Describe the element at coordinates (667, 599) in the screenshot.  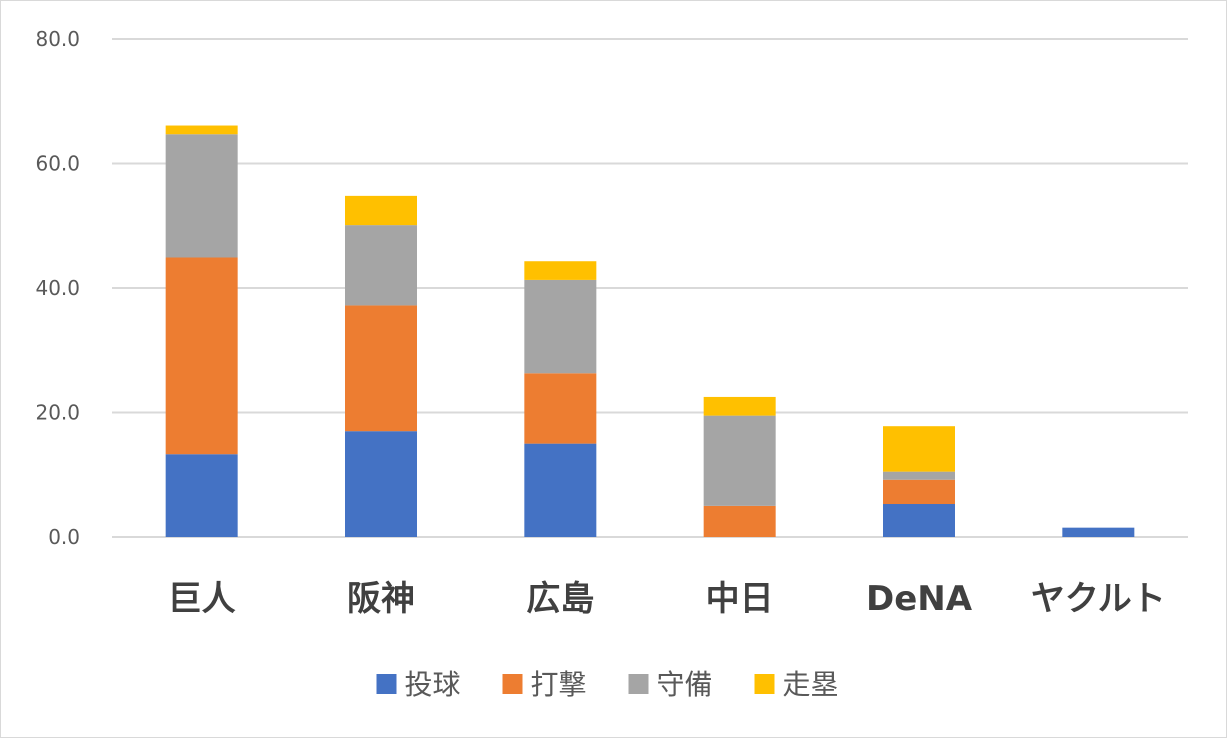
I see `x-axis-labels: 巨人 阪神 広島 中日 DeNA ヤクルト` at that location.